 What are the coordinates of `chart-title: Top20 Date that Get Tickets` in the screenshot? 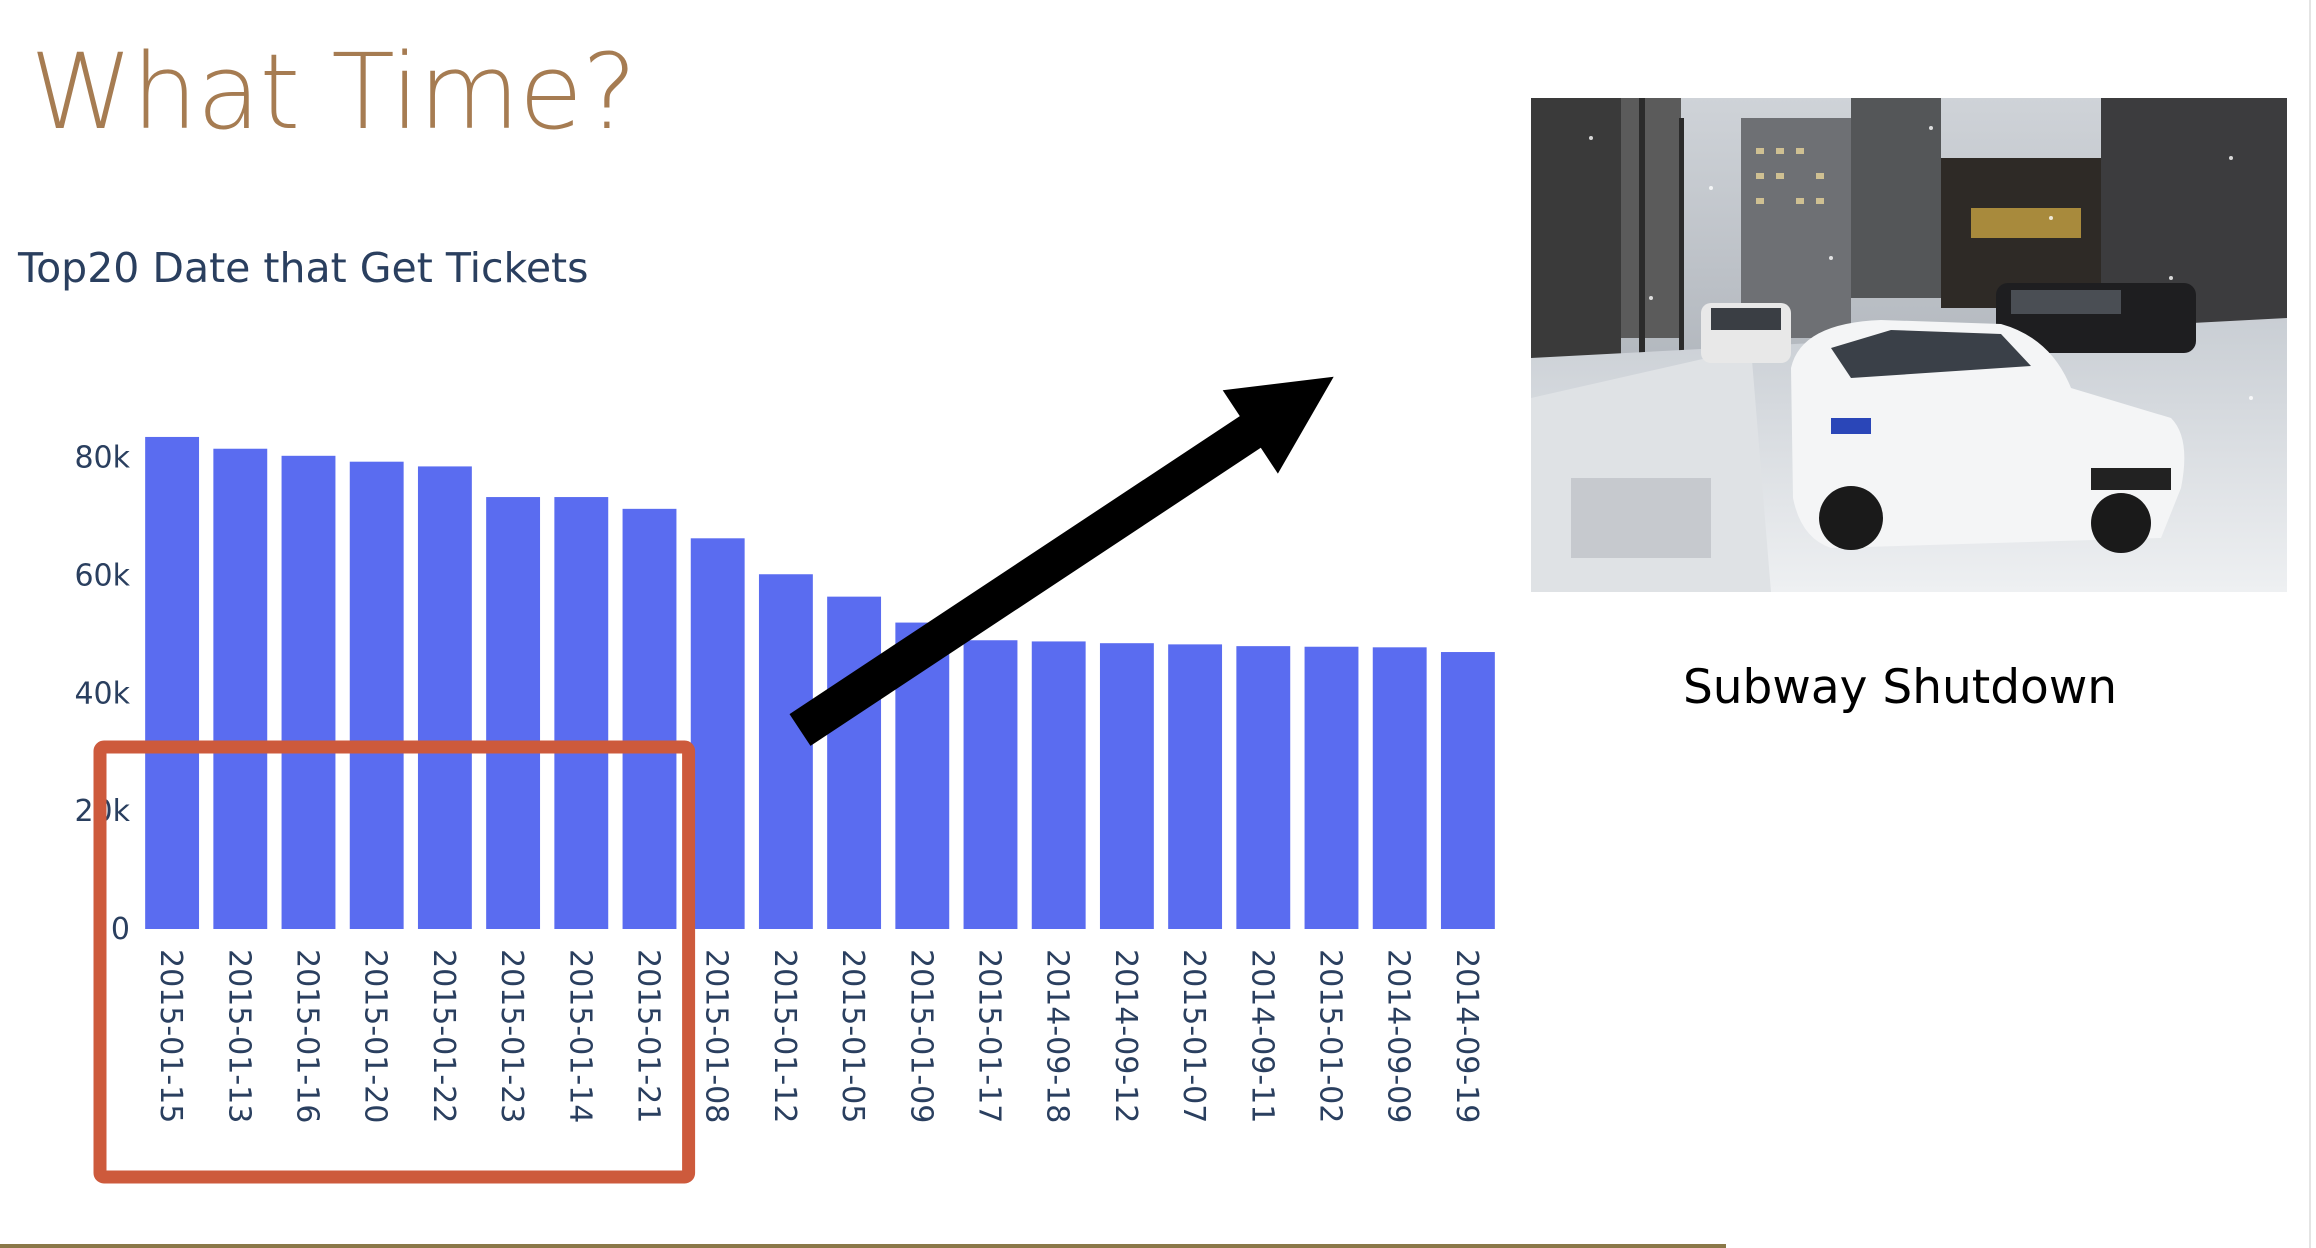 It's located at (302, 268).